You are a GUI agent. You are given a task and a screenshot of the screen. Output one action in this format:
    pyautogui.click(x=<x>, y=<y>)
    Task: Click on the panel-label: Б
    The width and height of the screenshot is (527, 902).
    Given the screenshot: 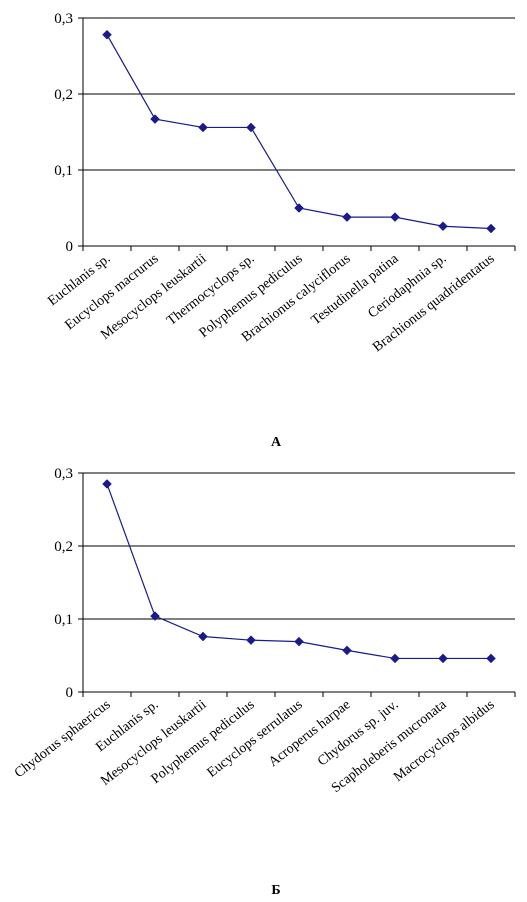 What is the action you would take?
    pyautogui.click(x=275, y=890)
    